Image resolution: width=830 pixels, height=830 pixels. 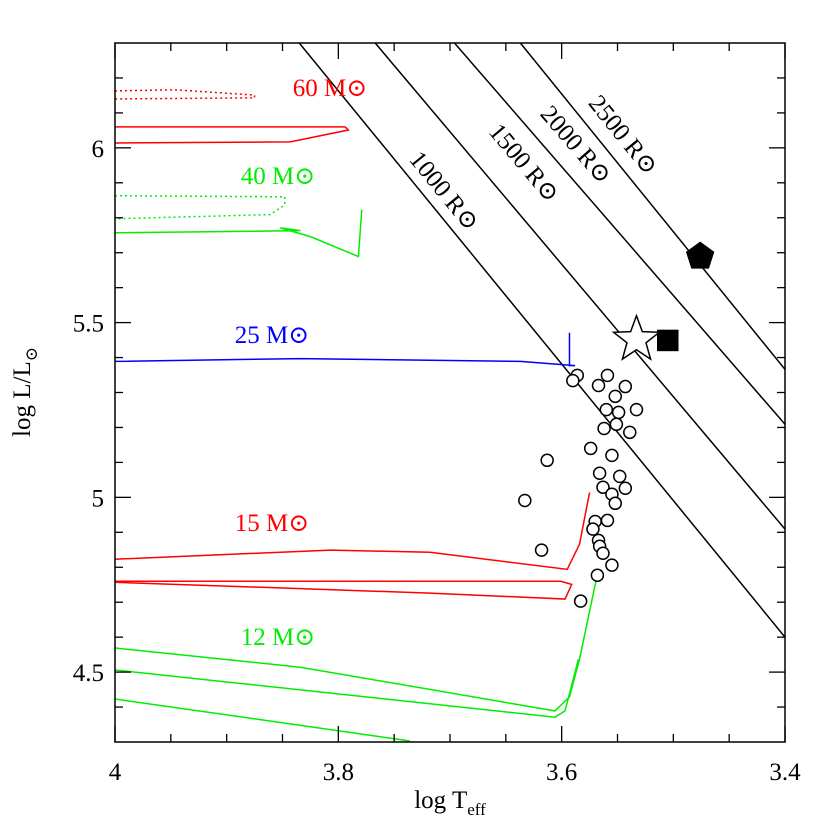 What do you see at coordinates (476, 809) in the screenshot?
I see `x-axis-label-sub: eff` at bounding box center [476, 809].